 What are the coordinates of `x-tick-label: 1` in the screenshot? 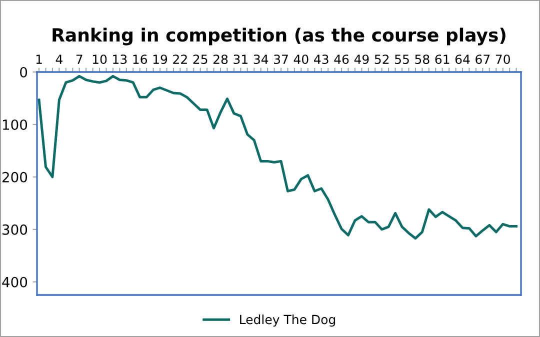 It's located at (39, 59).